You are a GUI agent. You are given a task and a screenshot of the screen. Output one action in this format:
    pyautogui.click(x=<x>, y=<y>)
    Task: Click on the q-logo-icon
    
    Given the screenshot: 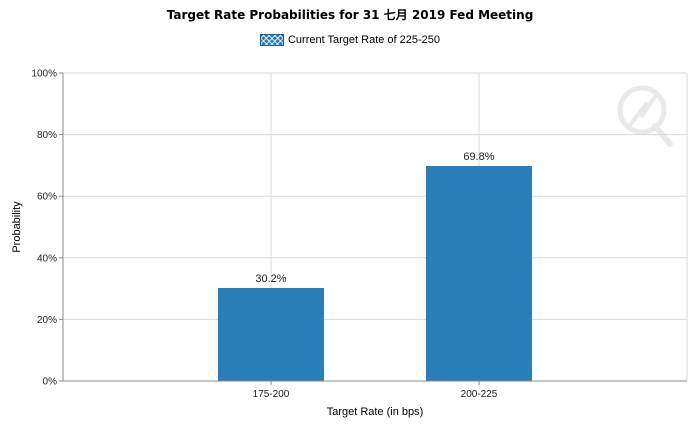 What is the action you would take?
    pyautogui.click(x=645, y=116)
    